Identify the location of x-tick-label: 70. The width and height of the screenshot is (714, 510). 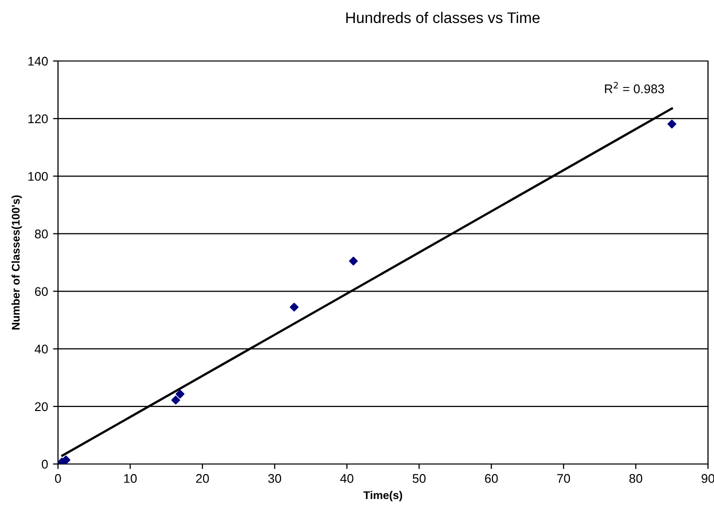
(563, 478).